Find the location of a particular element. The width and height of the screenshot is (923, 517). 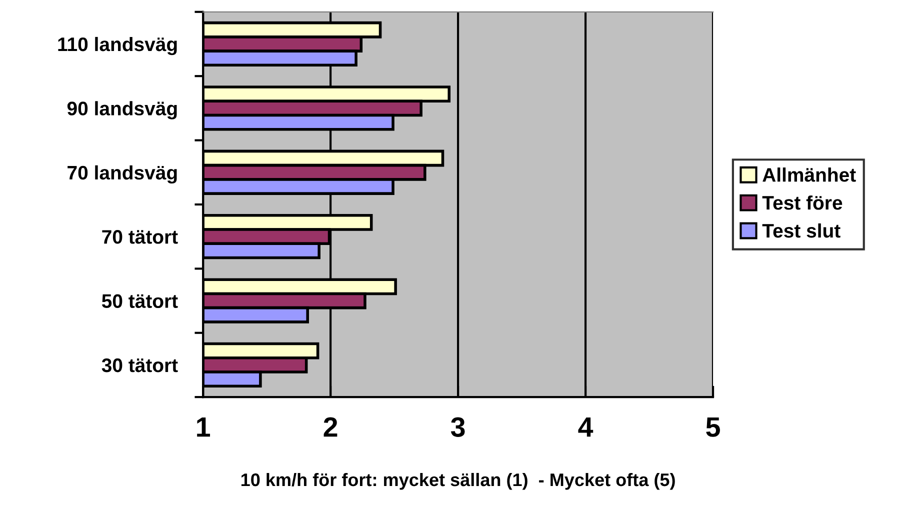

x-tick-label: 2 is located at coordinates (331, 427).